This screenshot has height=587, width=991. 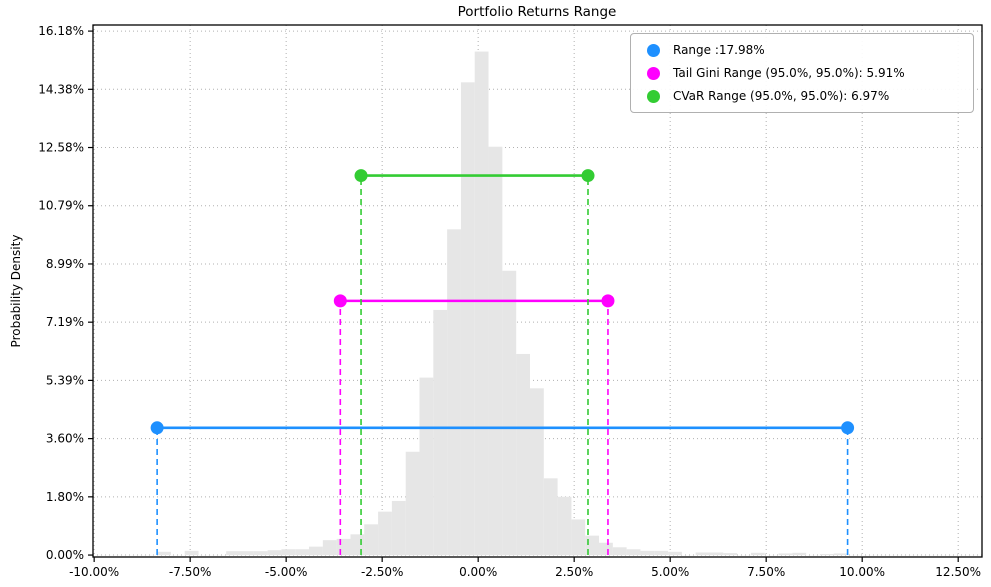 What do you see at coordinates (574, 572) in the screenshot?
I see `x-tick-label: 2.50%` at bounding box center [574, 572].